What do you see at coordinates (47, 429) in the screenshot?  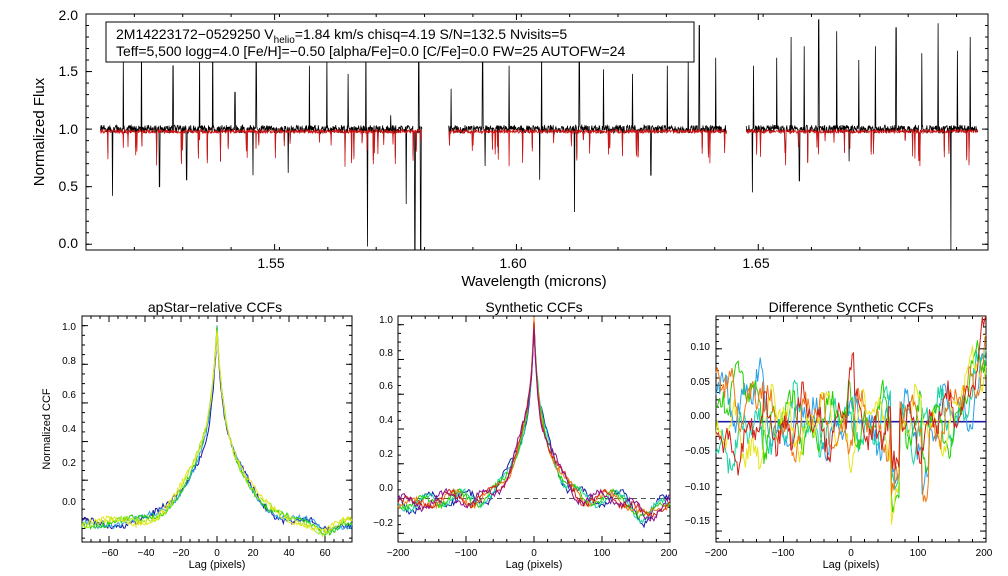 I see `apstar-ccf-ylabel: Normalized CCF` at bounding box center [47, 429].